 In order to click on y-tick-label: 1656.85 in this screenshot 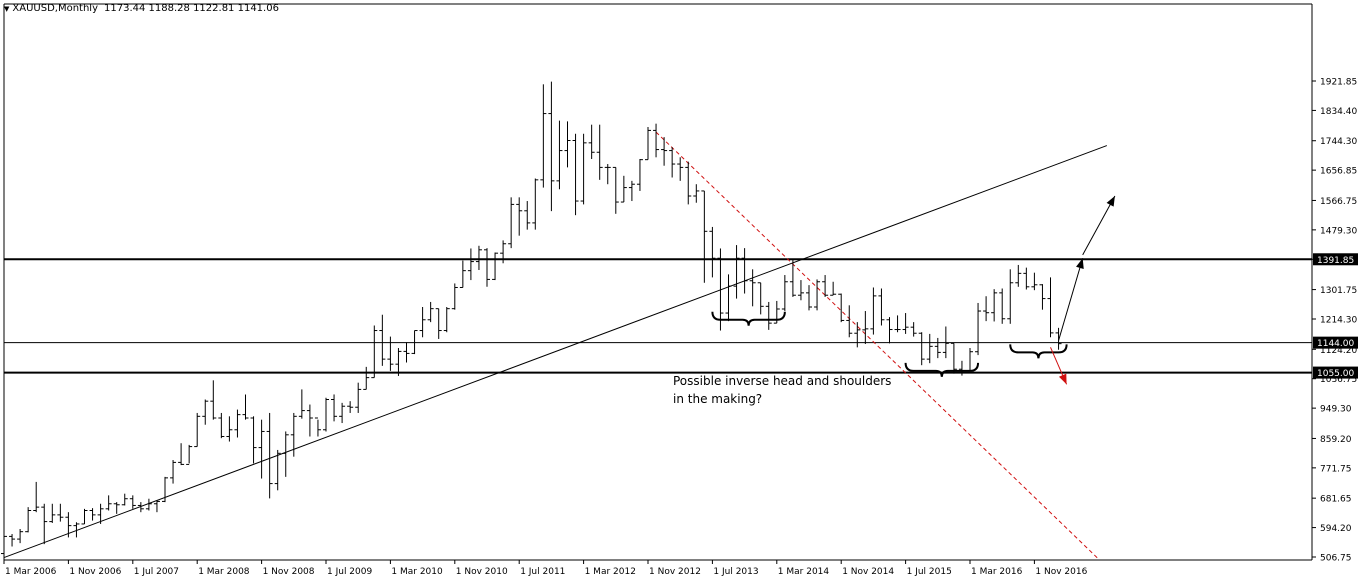, I will do `click(1338, 172)`.